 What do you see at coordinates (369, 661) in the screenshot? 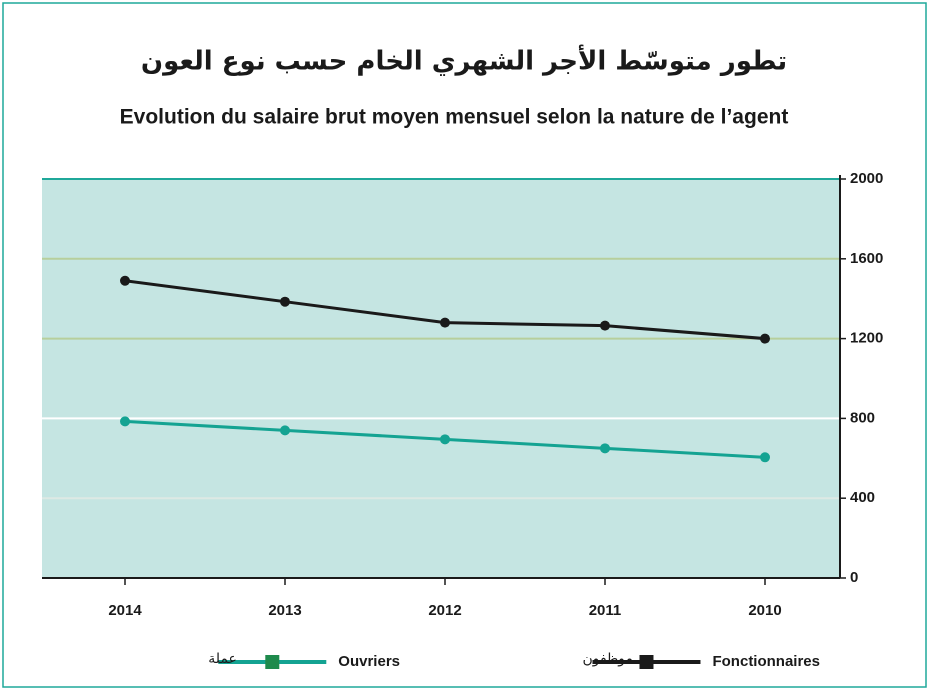
I see `legend-label: Ouvriers` at bounding box center [369, 661].